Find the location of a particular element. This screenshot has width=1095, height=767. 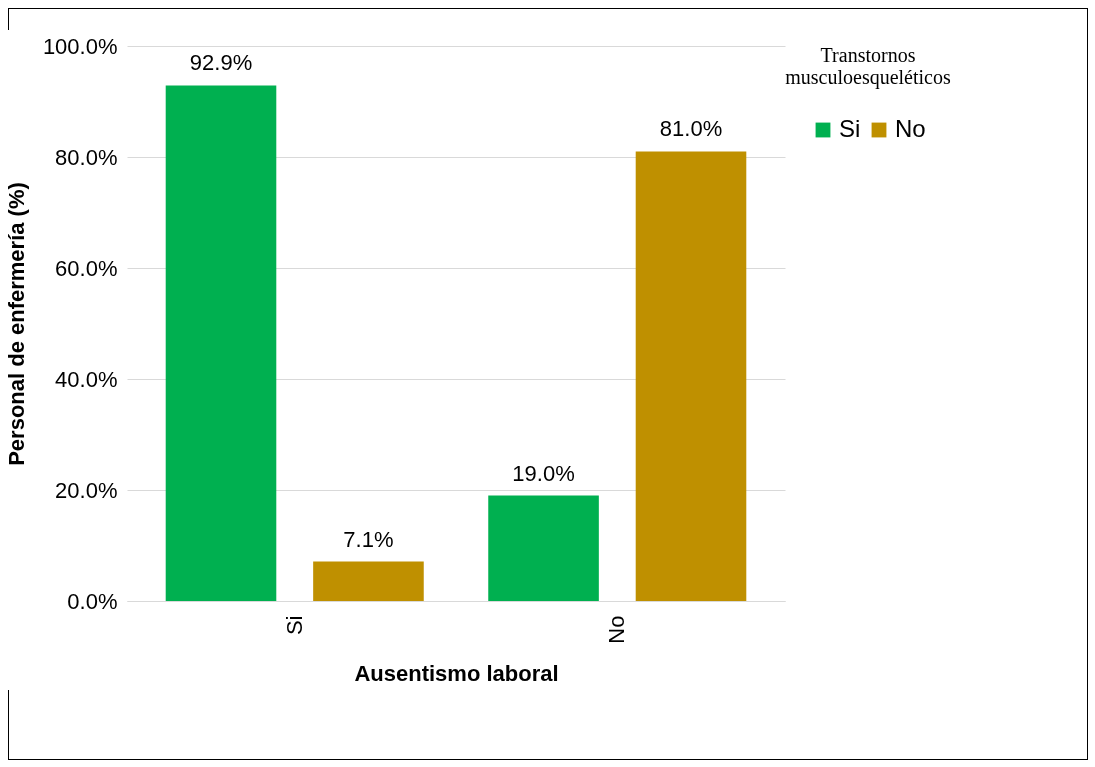

x-axis-title: Ausentismo laboral is located at coordinates (456, 673).